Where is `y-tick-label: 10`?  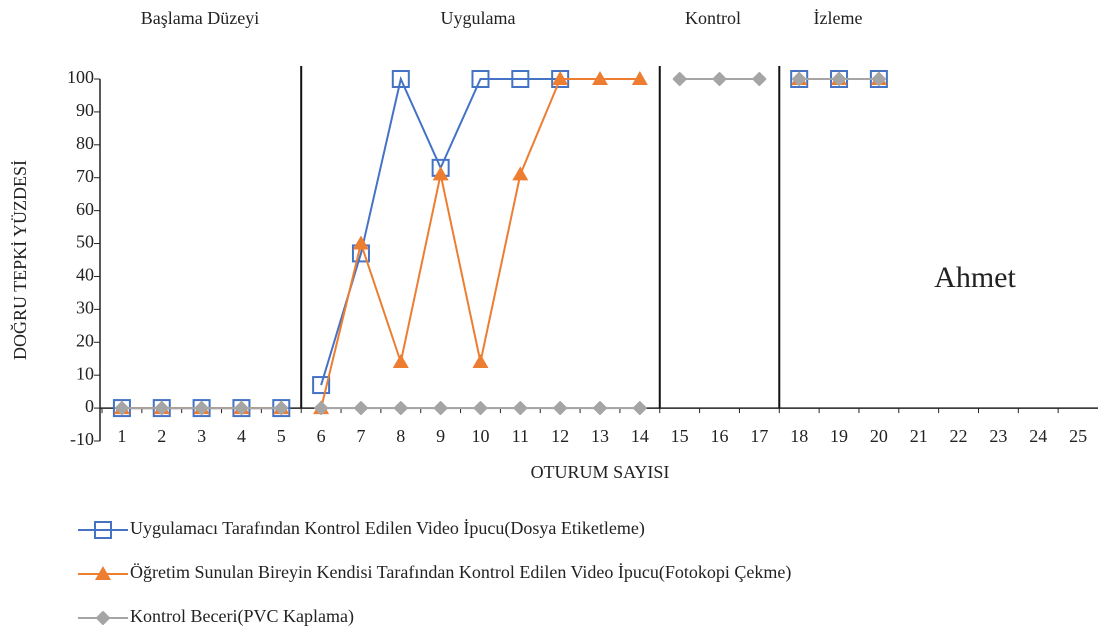 y-tick-label: 10 is located at coordinates (85, 373).